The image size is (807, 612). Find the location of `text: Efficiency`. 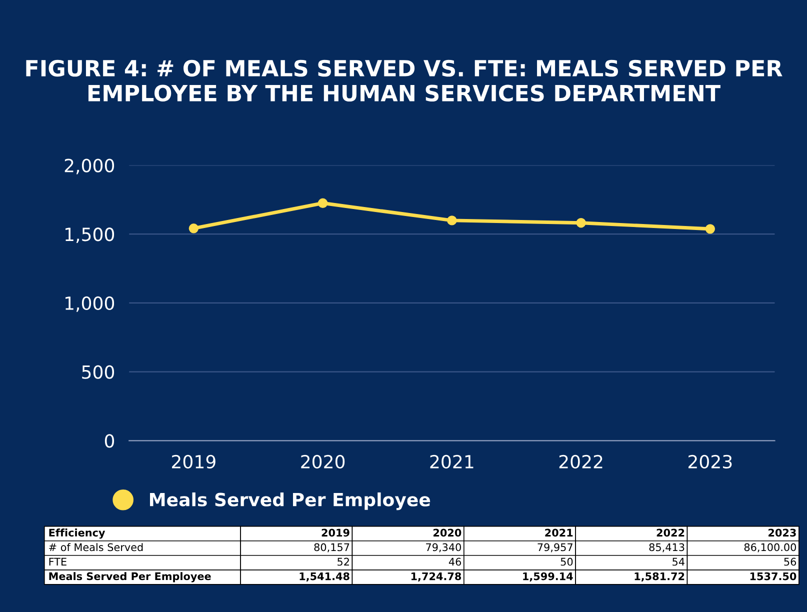

text: Efficiency is located at coordinates (77, 533).